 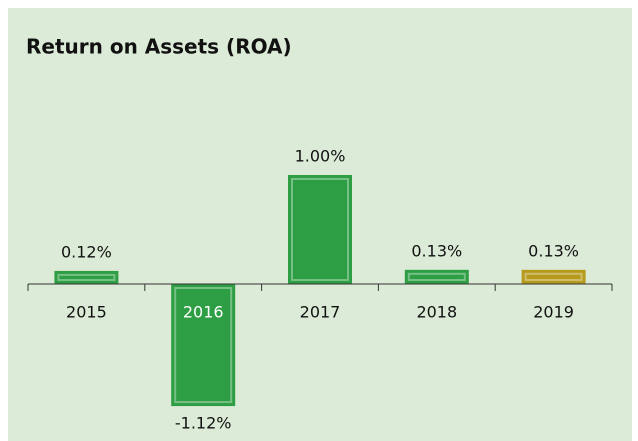 I want to click on value-label: 0.12%, so click(x=86, y=251).